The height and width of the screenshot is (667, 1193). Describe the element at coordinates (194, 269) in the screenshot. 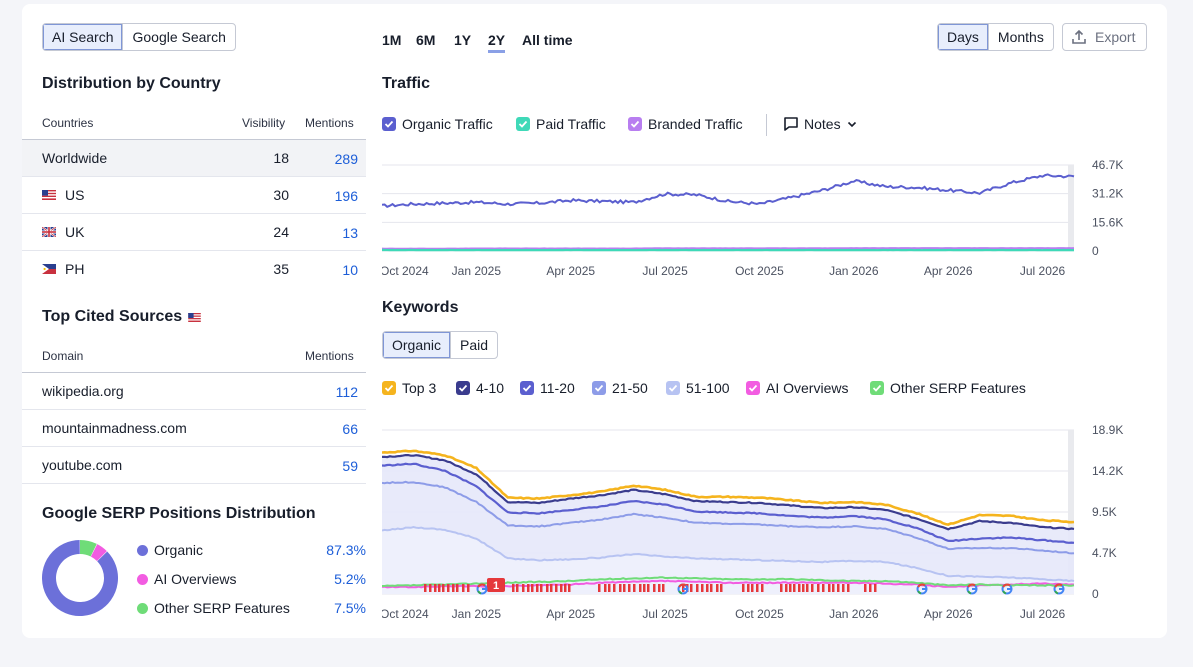

I see `country-row-ph: PH 35 10` at that location.